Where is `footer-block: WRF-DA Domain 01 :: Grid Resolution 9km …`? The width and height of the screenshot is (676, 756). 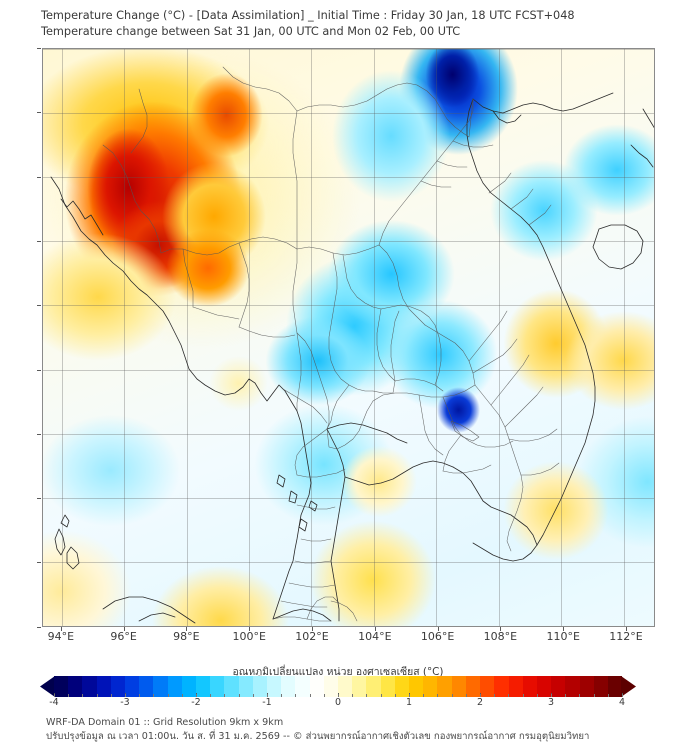 footer-block: WRF-DA Domain 01 :: Grid Resolution 9km … is located at coordinates (356, 730).